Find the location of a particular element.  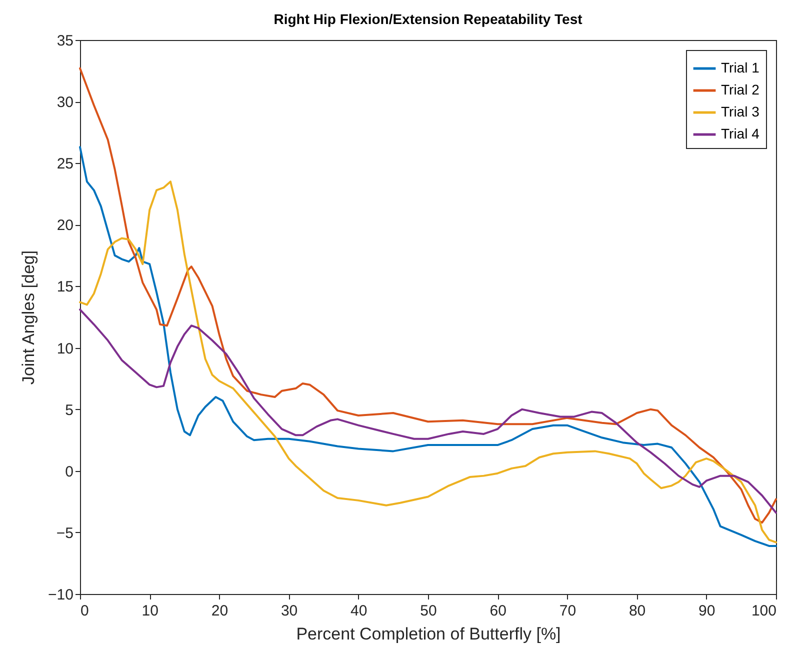

x-tick-label: 40 is located at coordinates (359, 611).